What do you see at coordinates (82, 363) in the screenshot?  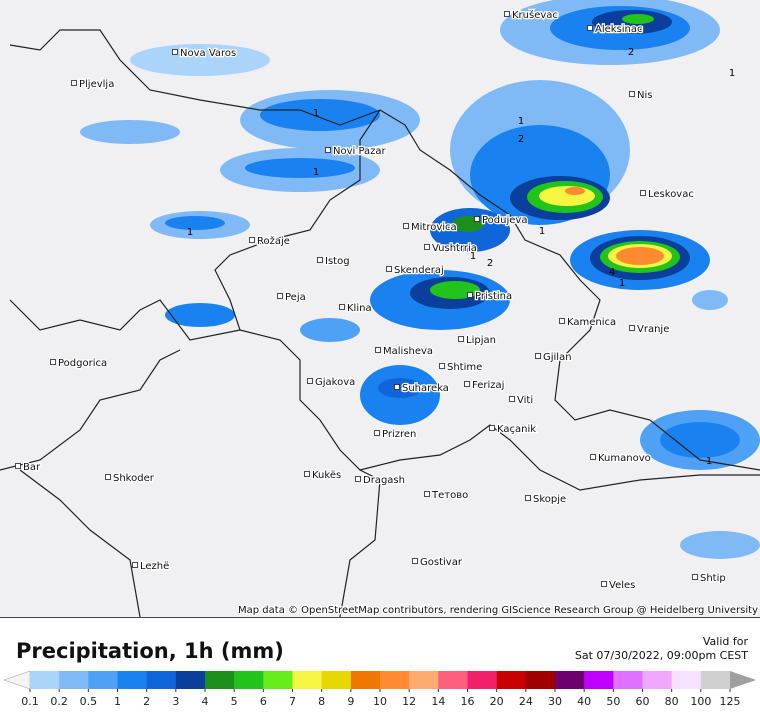 I see `city-label: Podgorica` at bounding box center [82, 363].